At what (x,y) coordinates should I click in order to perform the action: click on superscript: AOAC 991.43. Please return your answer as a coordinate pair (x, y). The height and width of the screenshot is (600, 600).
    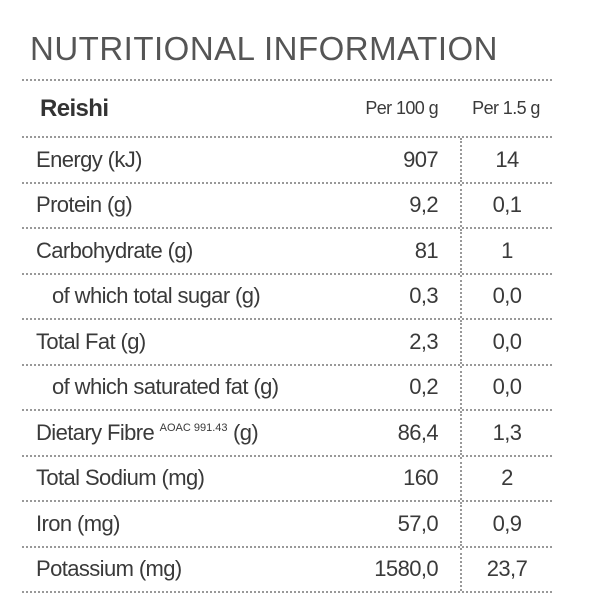
    Looking at the image, I should click on (193, 427).